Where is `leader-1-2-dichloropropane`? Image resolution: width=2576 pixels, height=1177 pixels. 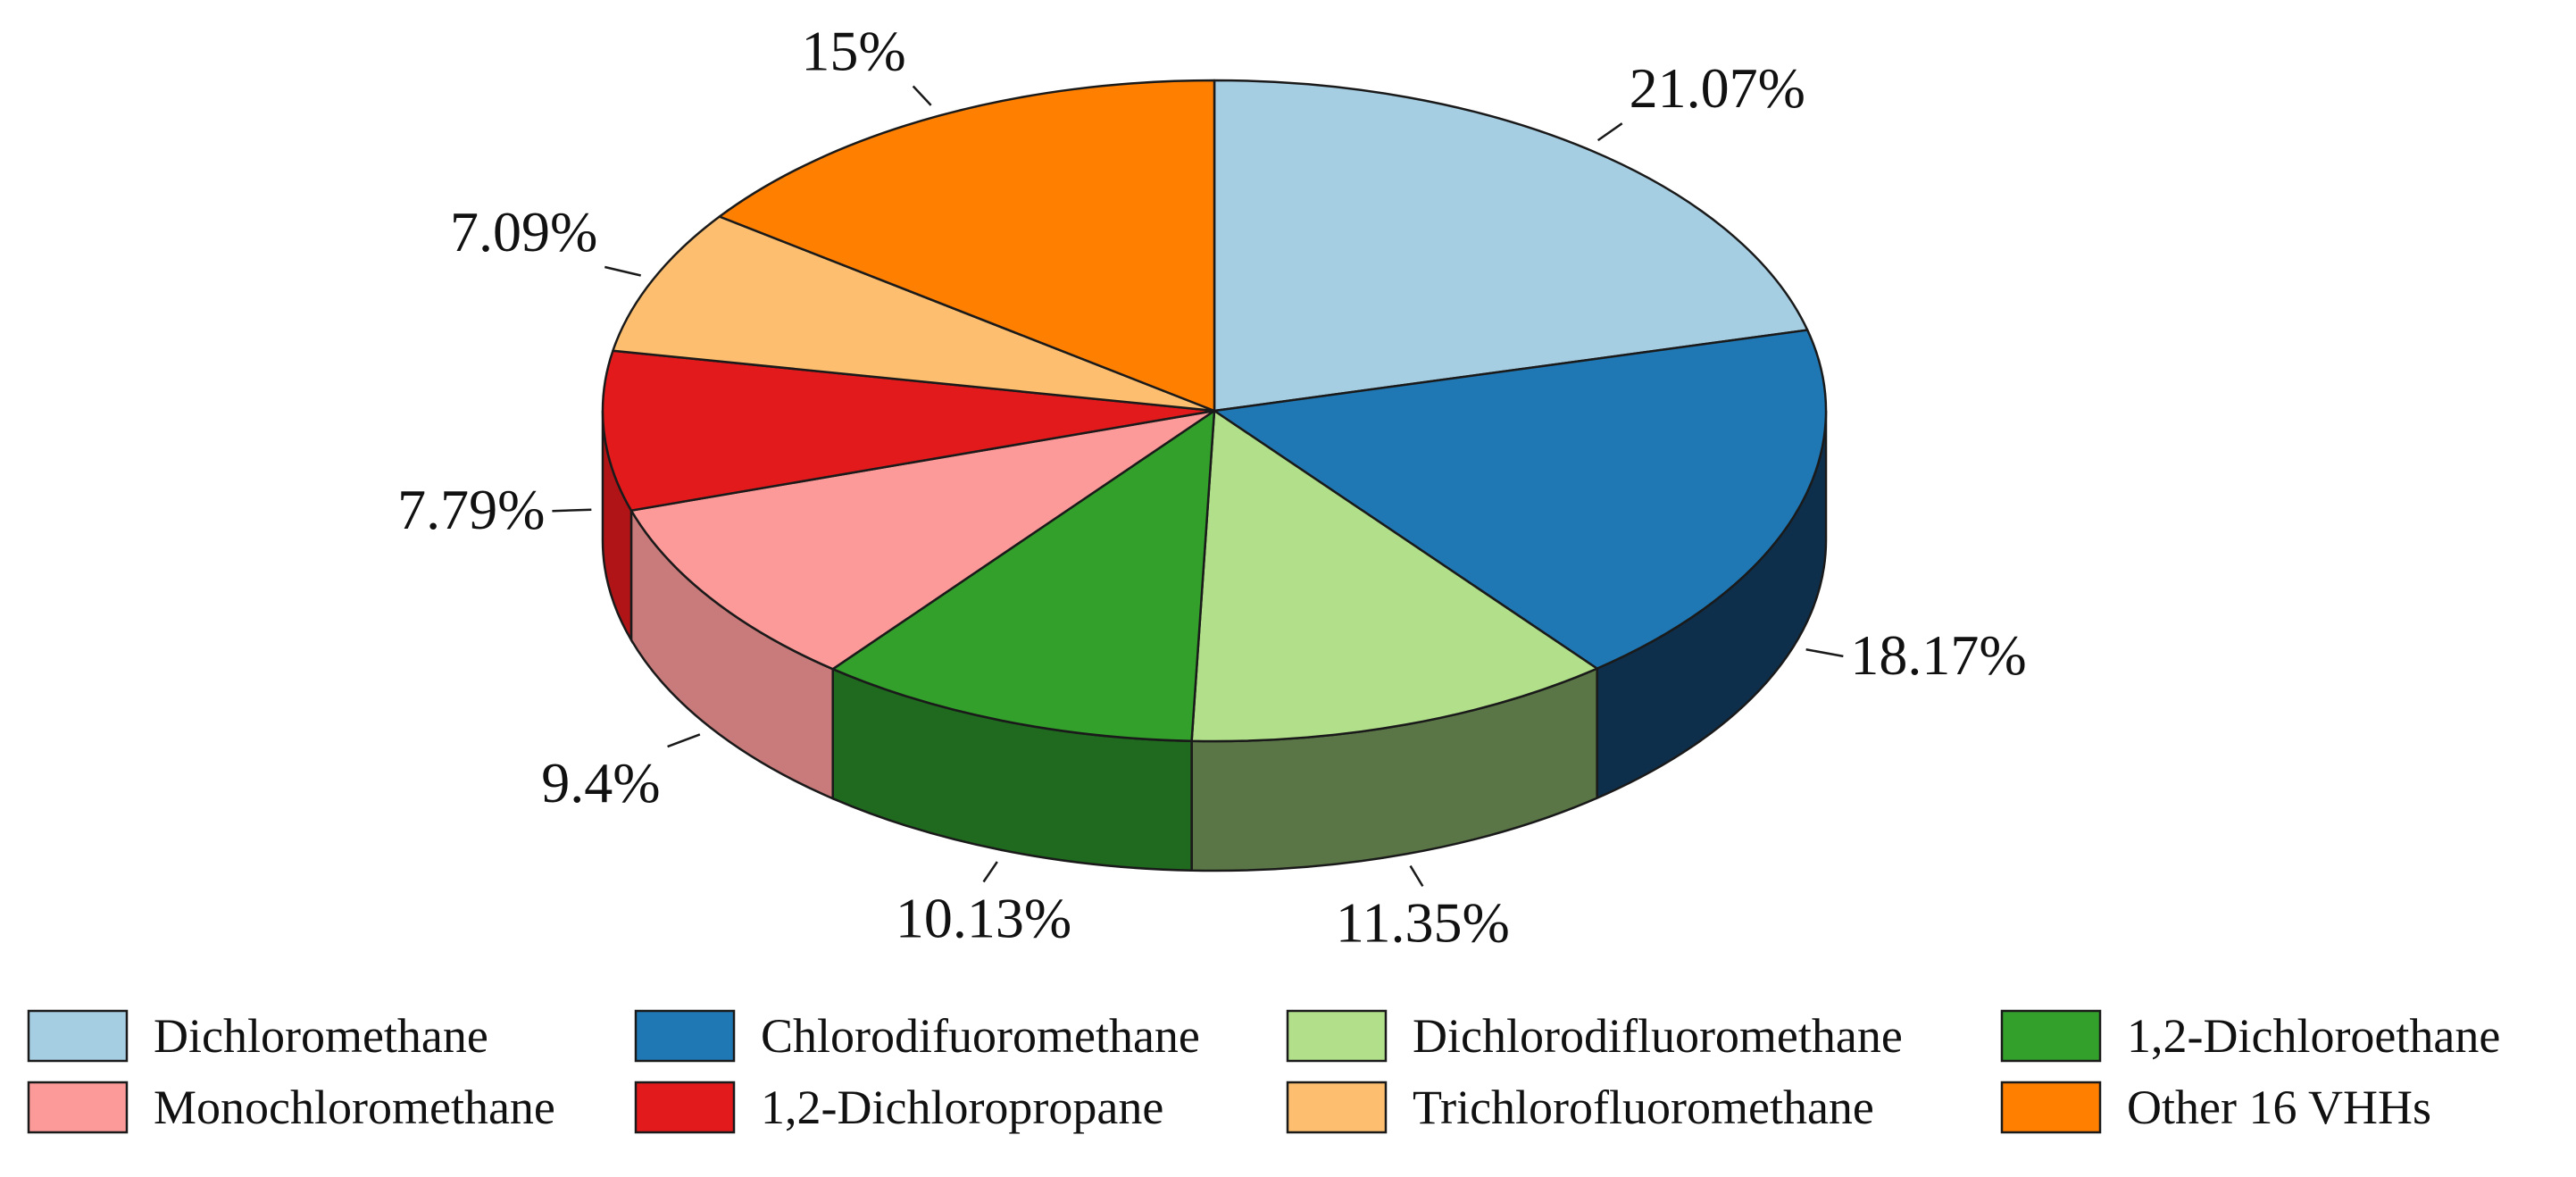 leader-1-2-dichloropropane is located at coordinates (572, 510).